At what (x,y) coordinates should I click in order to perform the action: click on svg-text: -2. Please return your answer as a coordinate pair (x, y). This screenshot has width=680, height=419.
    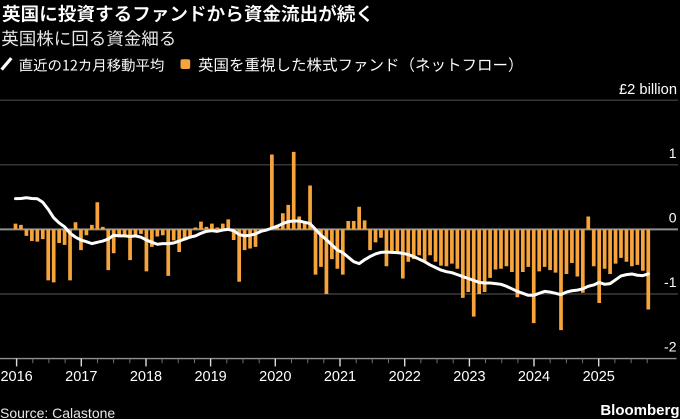
    Looking at the image, I should click on (670, 347).